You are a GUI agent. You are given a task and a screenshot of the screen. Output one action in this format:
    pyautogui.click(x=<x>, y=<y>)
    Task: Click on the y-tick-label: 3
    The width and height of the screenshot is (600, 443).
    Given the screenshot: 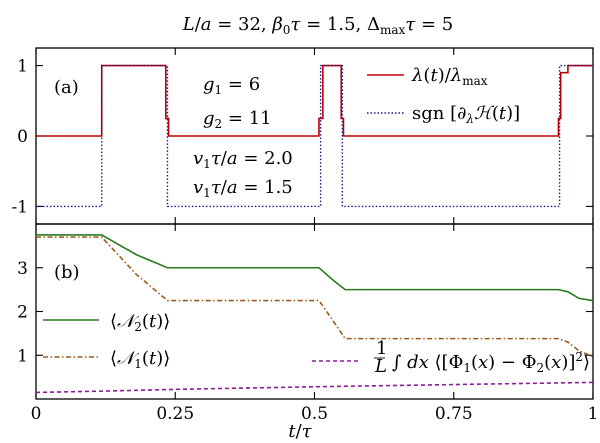 What is the action you would take?
    pyautogui.click(x=22, y=269)
    